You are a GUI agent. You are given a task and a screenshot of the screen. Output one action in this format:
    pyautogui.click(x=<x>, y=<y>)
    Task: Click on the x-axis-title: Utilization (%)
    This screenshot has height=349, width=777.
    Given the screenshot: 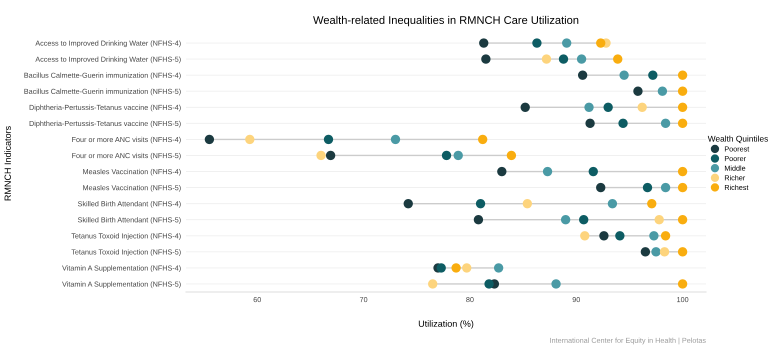 What is the action you would take?
    pyautogui.click(x=446, y=324)
    